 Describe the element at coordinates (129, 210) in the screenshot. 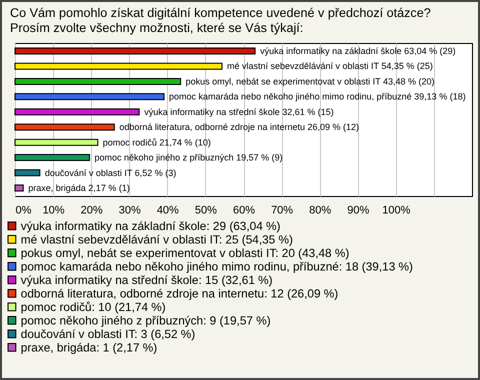

I see `x-tick-label: 30%` at that location.